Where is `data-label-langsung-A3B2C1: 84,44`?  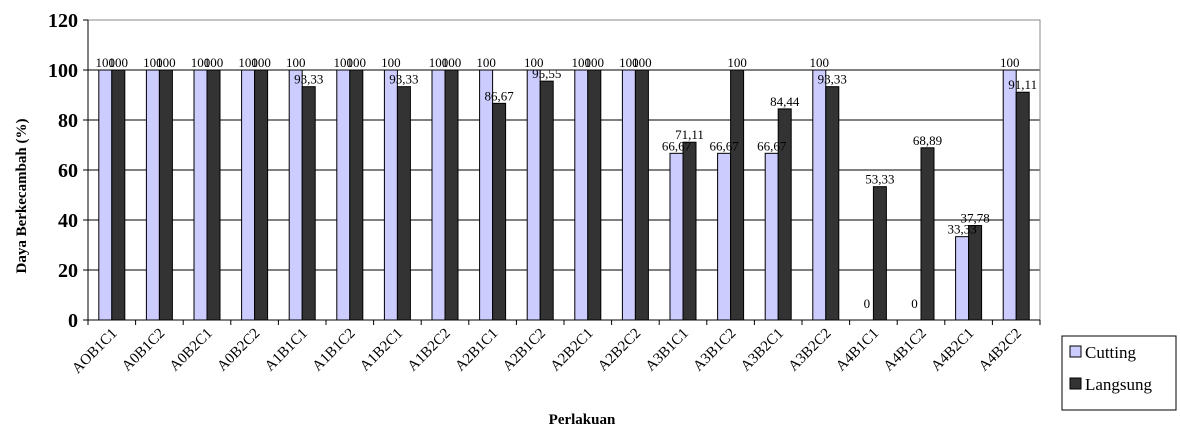 data-label-langsung-A3B2C1: 84,44 is located at coordinates (785, 101).